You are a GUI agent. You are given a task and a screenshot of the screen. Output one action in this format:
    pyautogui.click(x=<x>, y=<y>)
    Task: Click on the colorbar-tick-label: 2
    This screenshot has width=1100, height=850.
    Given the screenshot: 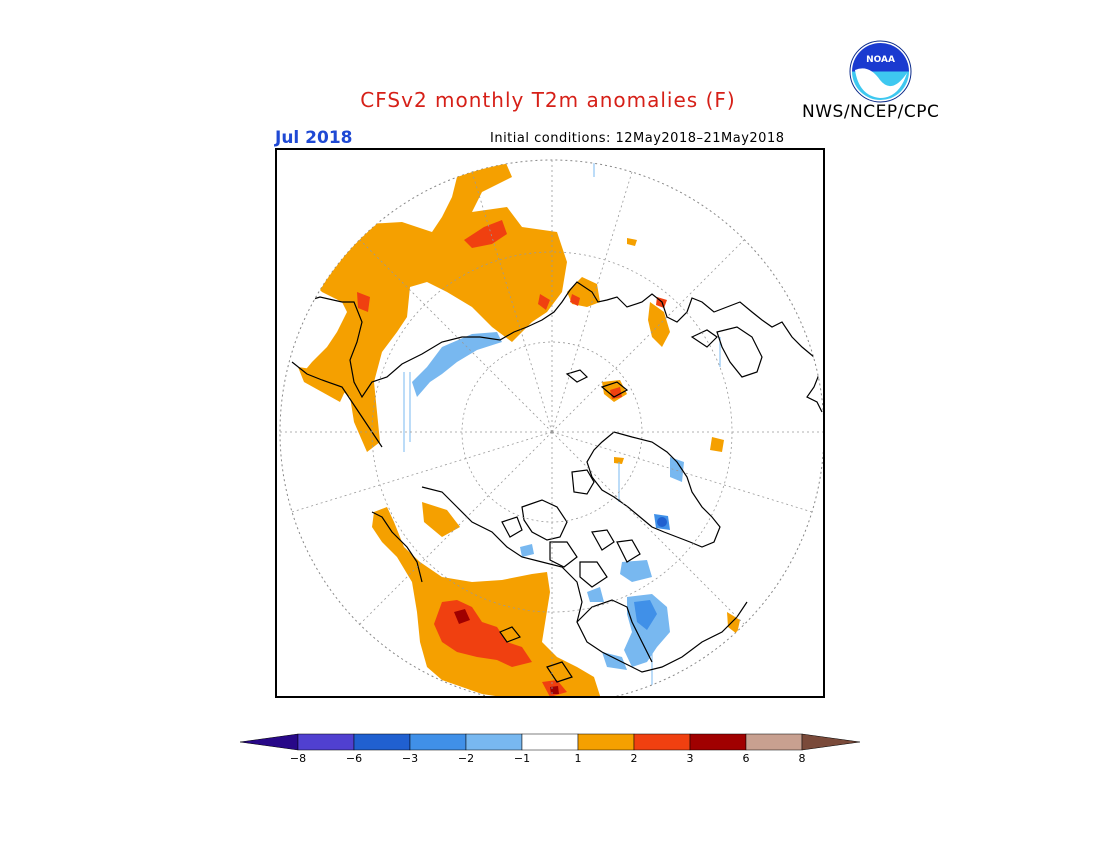 What is the action you would take?
    pyautogui.click(x=634, y=758)
    